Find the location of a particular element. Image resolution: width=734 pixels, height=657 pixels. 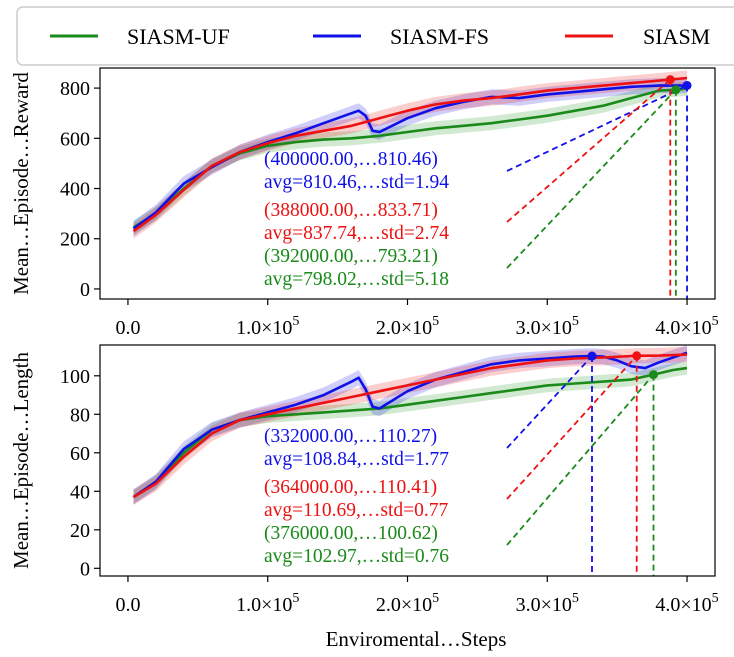

reward-annotation-stats-0: avg=810.46,…std=1.94 is located at coordinates (356, 182).